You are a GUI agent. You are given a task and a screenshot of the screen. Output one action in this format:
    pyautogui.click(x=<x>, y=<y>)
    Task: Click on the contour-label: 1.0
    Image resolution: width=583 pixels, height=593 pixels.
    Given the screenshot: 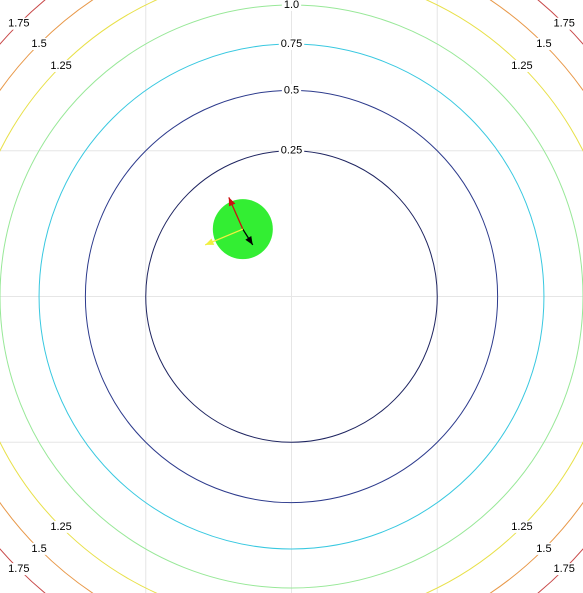 What is the action you would take?
    pyautogui.click(x=291, y=5)
    